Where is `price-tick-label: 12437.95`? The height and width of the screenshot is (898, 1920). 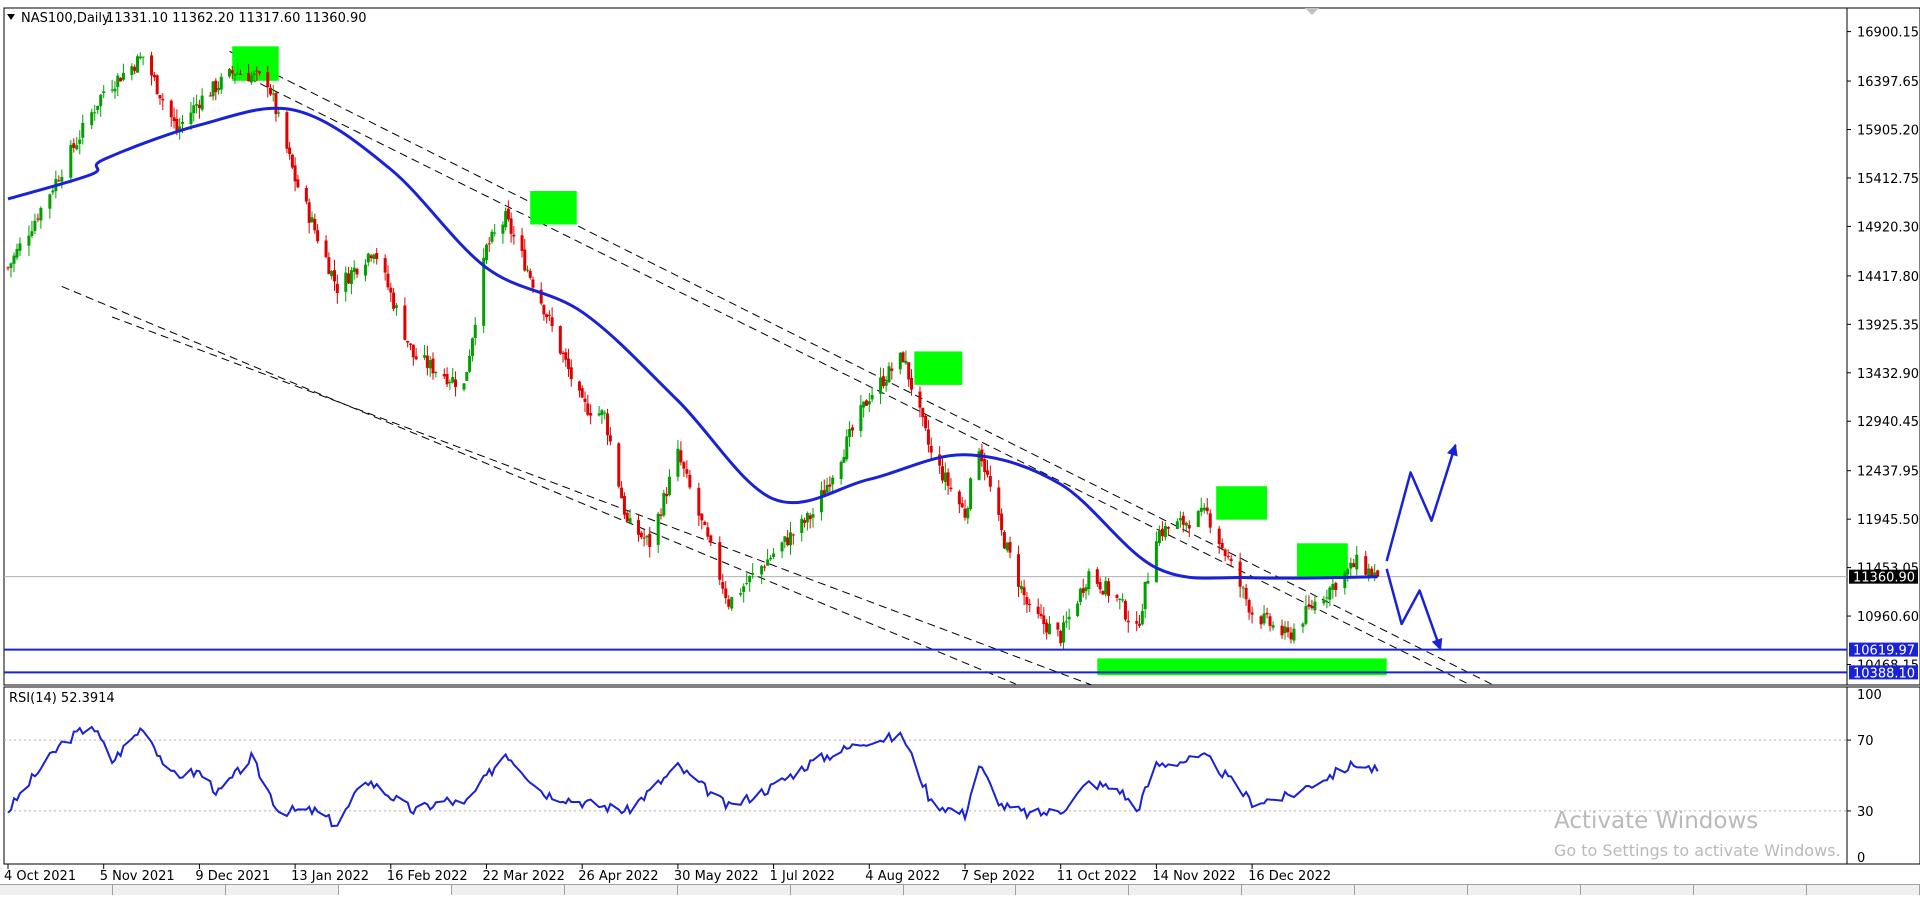
price-tick-label: 12437.95 is located at coordinates (1888, 472).